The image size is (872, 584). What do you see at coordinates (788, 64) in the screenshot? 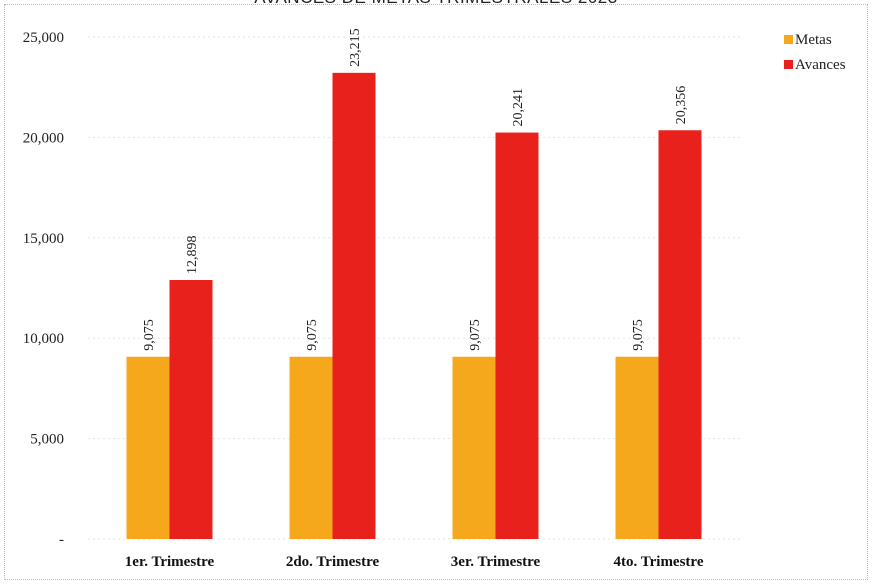
I see `legend-swatch-avances` at bounding box center [788, 64].